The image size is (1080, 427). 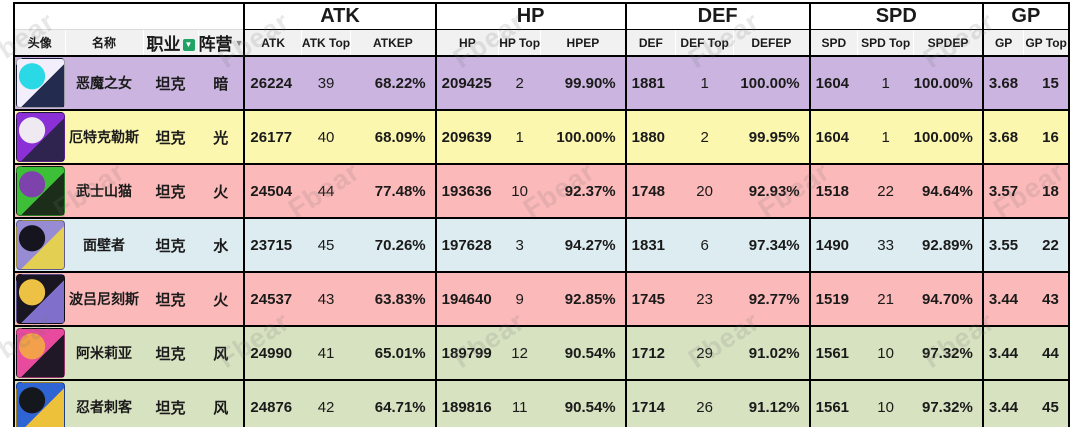 What do you see at coordinates (583, 136) in the screenshot?
I see `cell-hpep: 100.00%` at bounding box center [583, 136].